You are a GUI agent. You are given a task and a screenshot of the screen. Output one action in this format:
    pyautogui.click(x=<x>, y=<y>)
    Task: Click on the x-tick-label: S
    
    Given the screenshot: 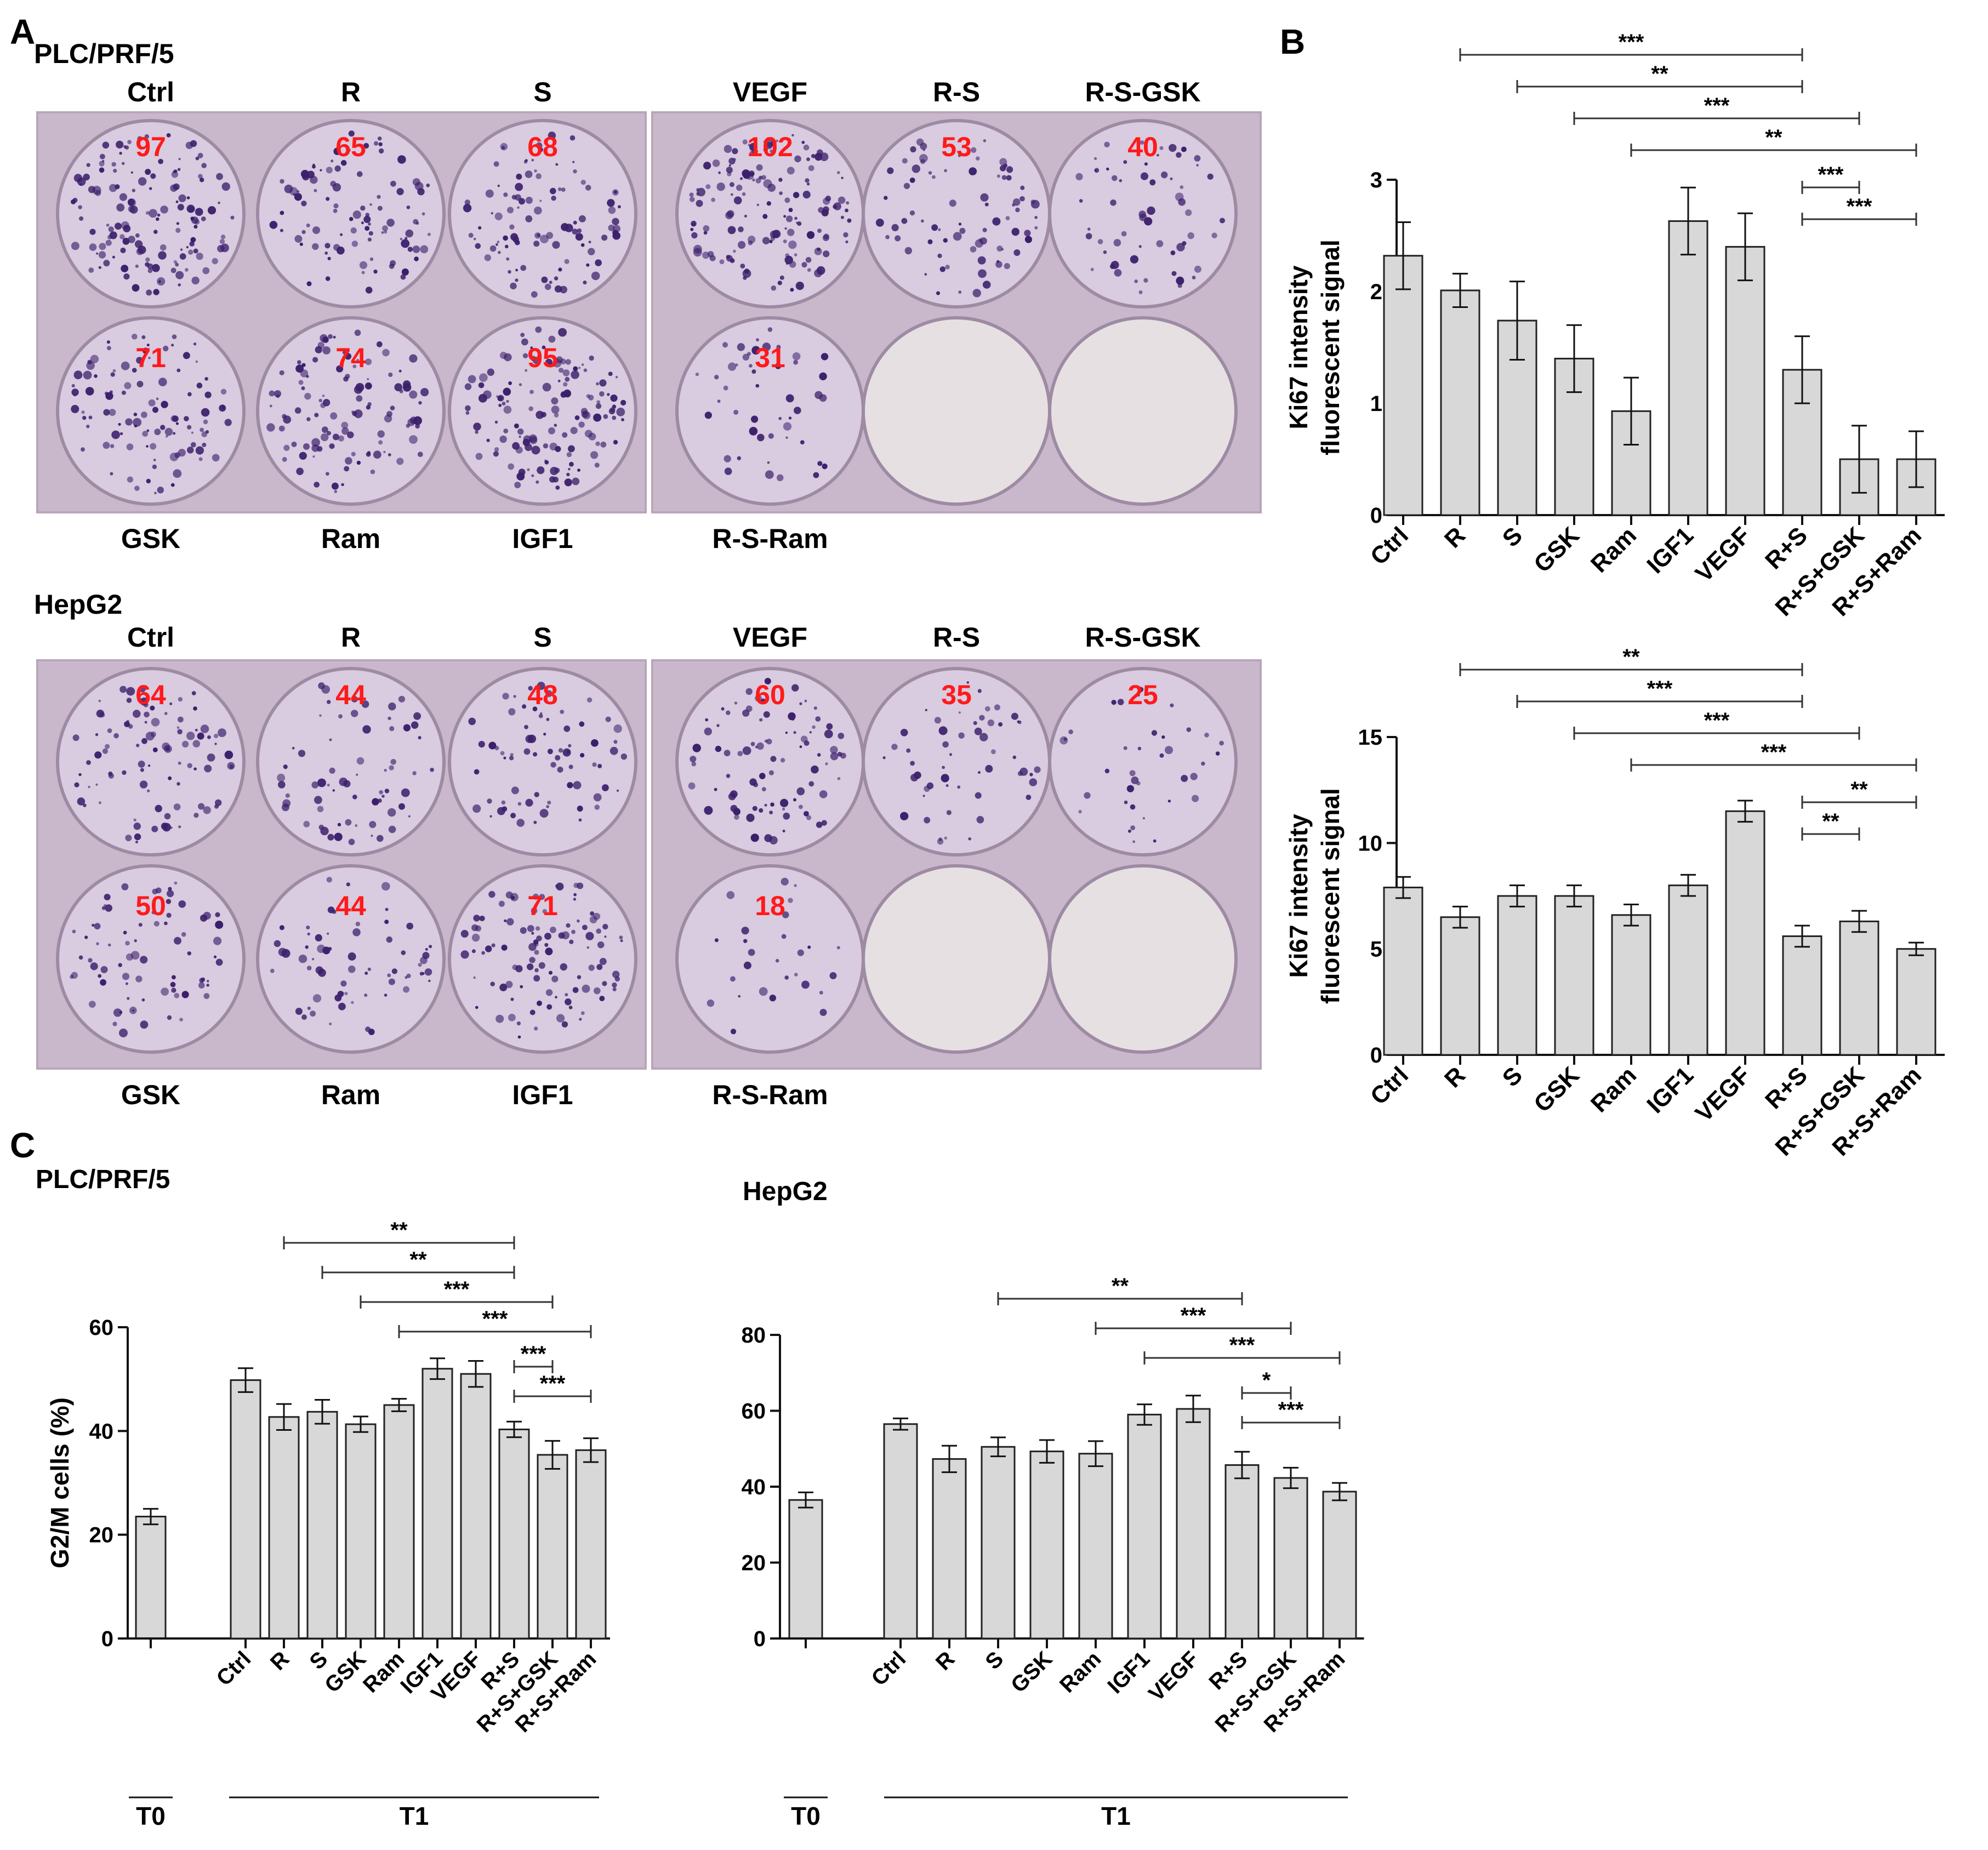 What is the action you would take?
    pyautogui.click(x=1512, y=537)
    